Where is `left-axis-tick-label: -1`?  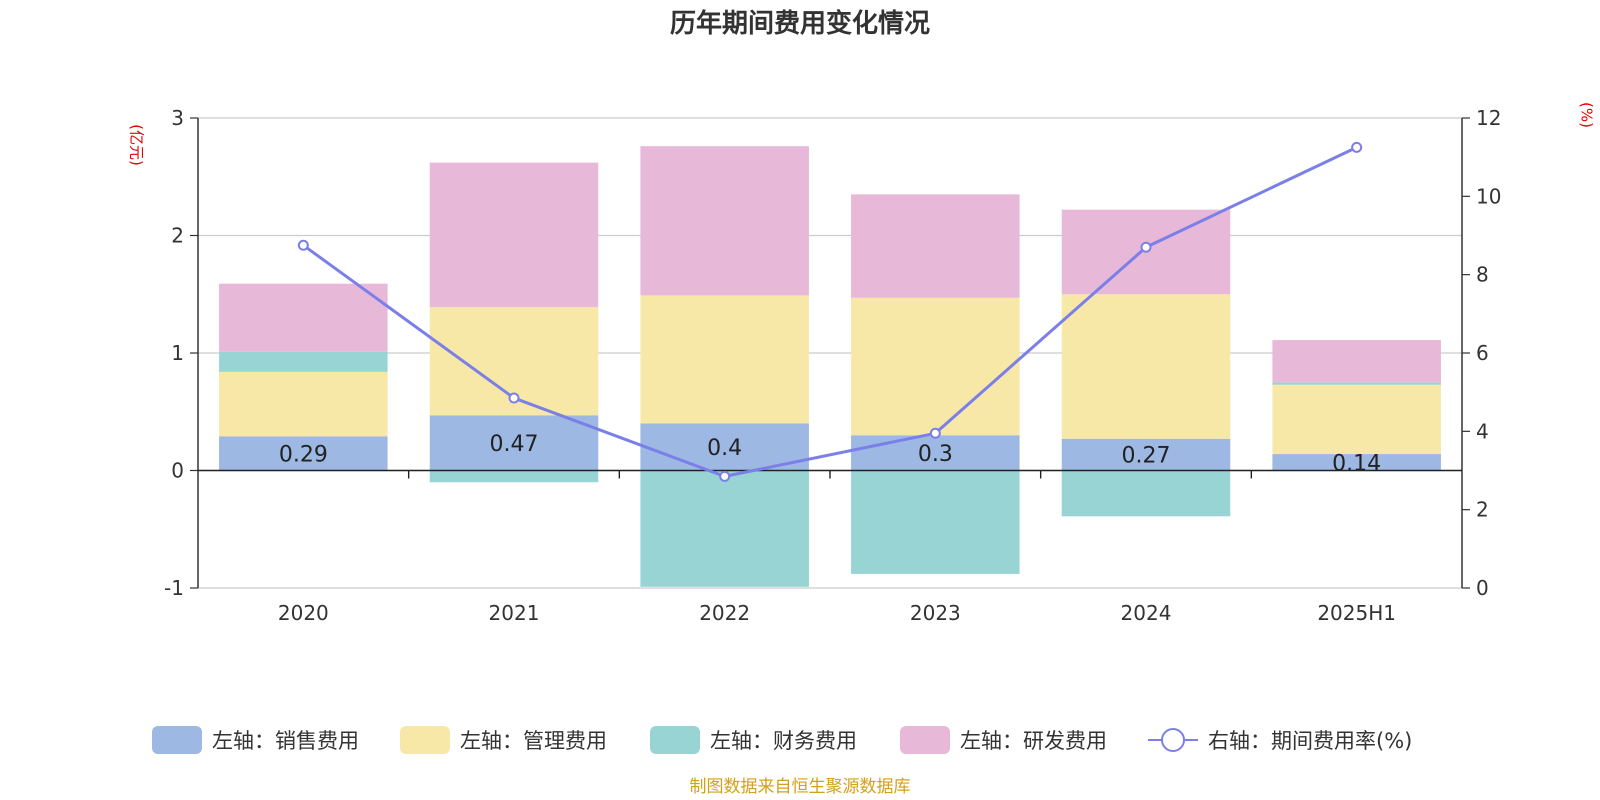
left-axis-tick-label: -1 is located at coordinates (174, 588).